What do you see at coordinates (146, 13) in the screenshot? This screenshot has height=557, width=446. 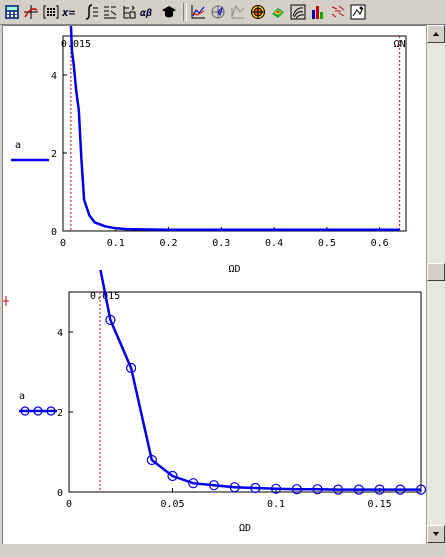 I see `greek-label: αβ` at bounding box center [146, 13].